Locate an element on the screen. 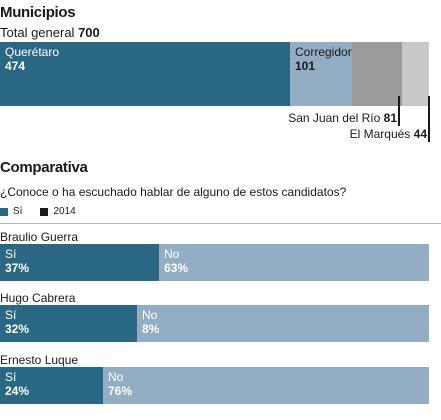 This screenshot has width=441, height=420. total-value: 700 is located at coordinates (89, 32).